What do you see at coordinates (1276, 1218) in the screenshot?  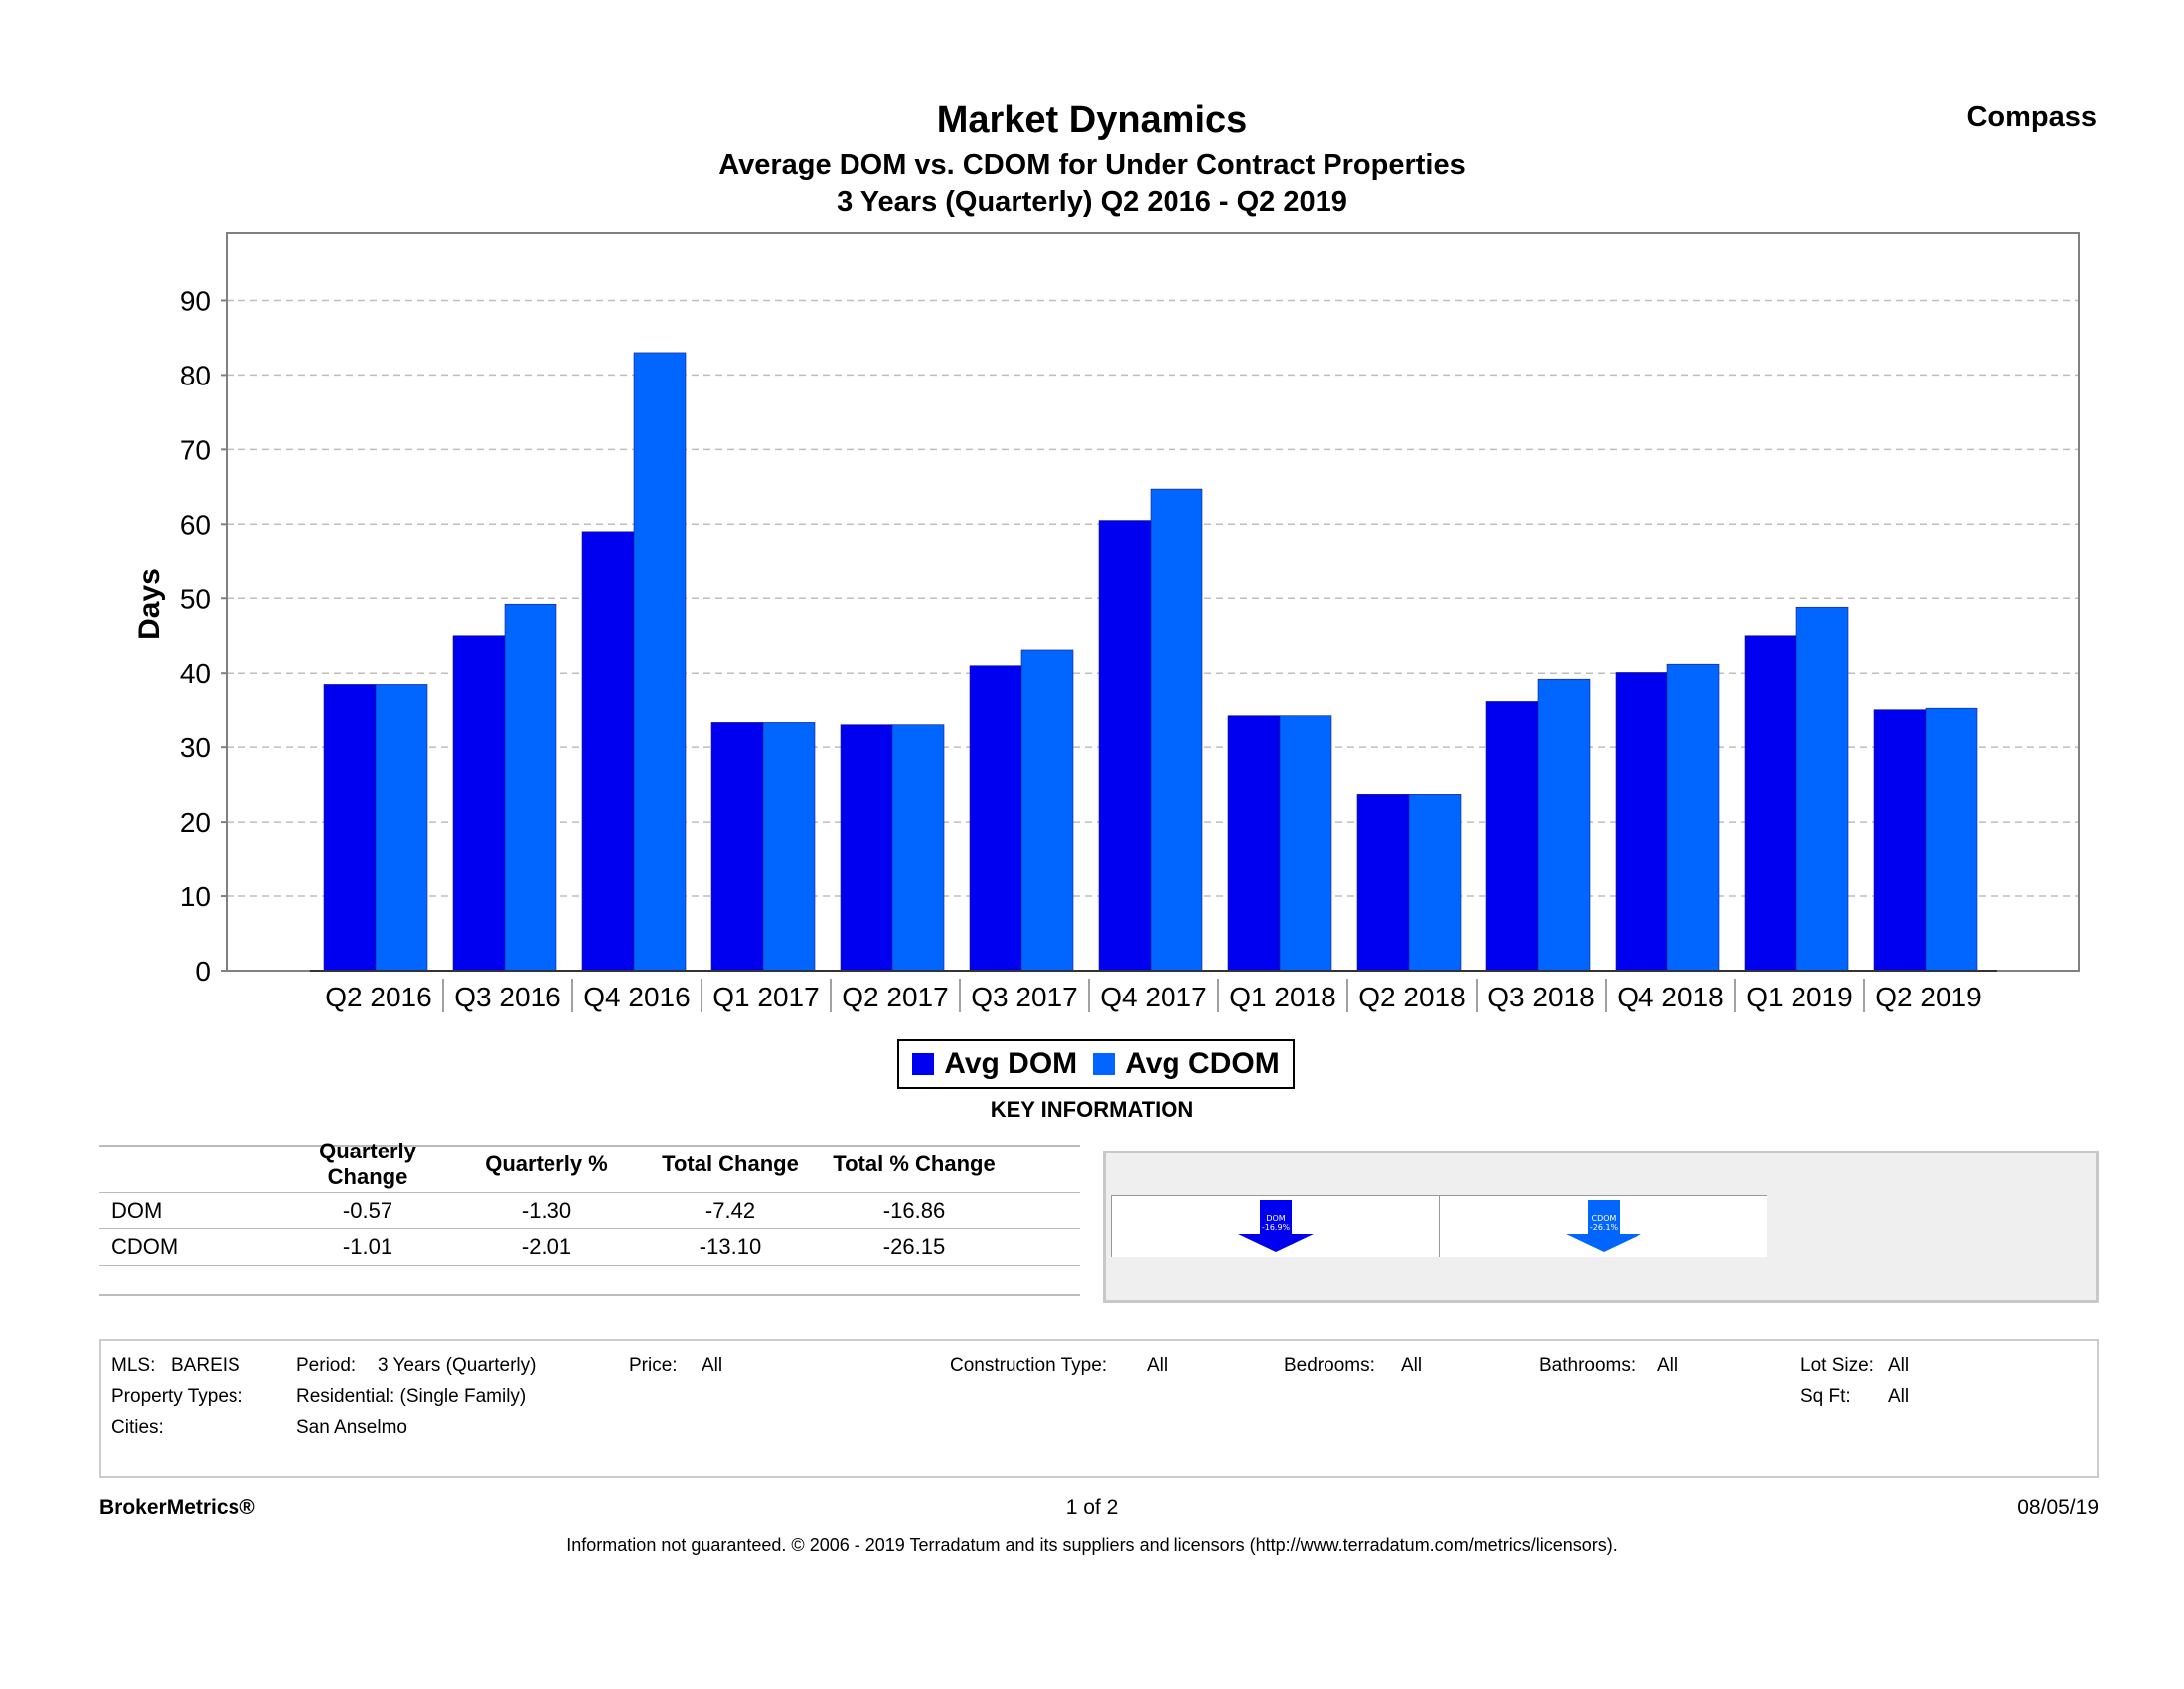 I see `dom-arrow-label: DOM` at bounding box center [1276, 1218].